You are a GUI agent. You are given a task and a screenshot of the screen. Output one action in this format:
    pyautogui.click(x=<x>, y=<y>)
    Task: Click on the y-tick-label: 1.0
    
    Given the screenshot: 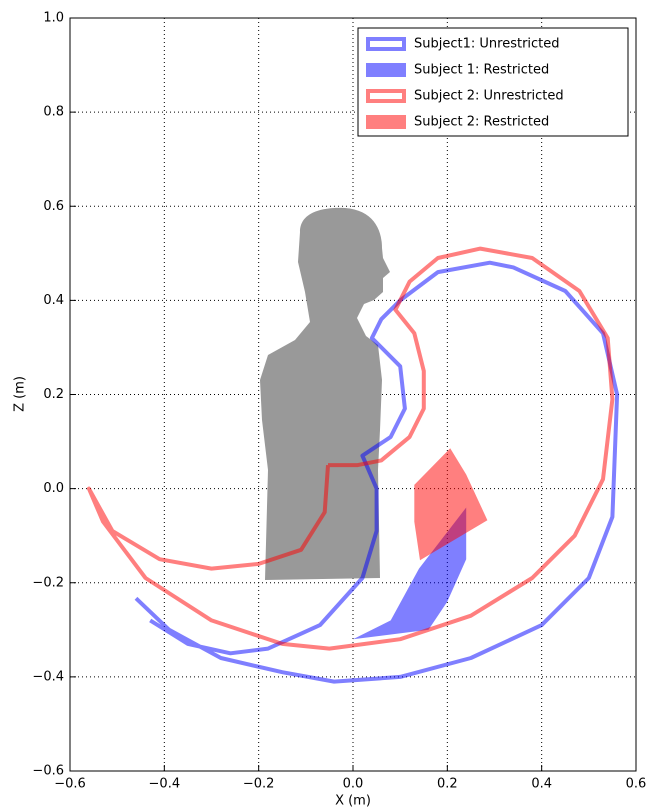 What is the action you would take?
    pyautogui.click(x=53, y=18)
    